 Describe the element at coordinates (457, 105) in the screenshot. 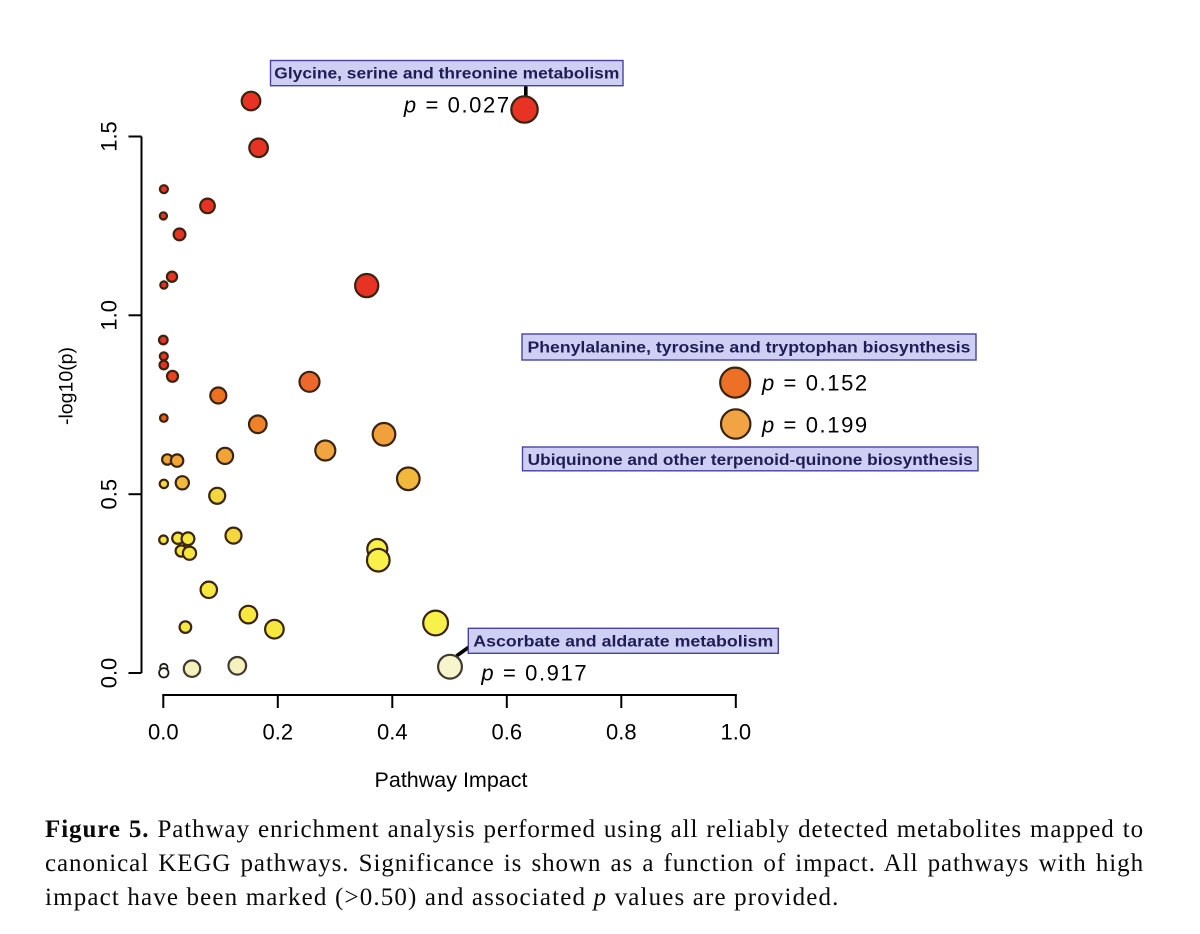

I see `svg-text: p = 0.027` at that location.